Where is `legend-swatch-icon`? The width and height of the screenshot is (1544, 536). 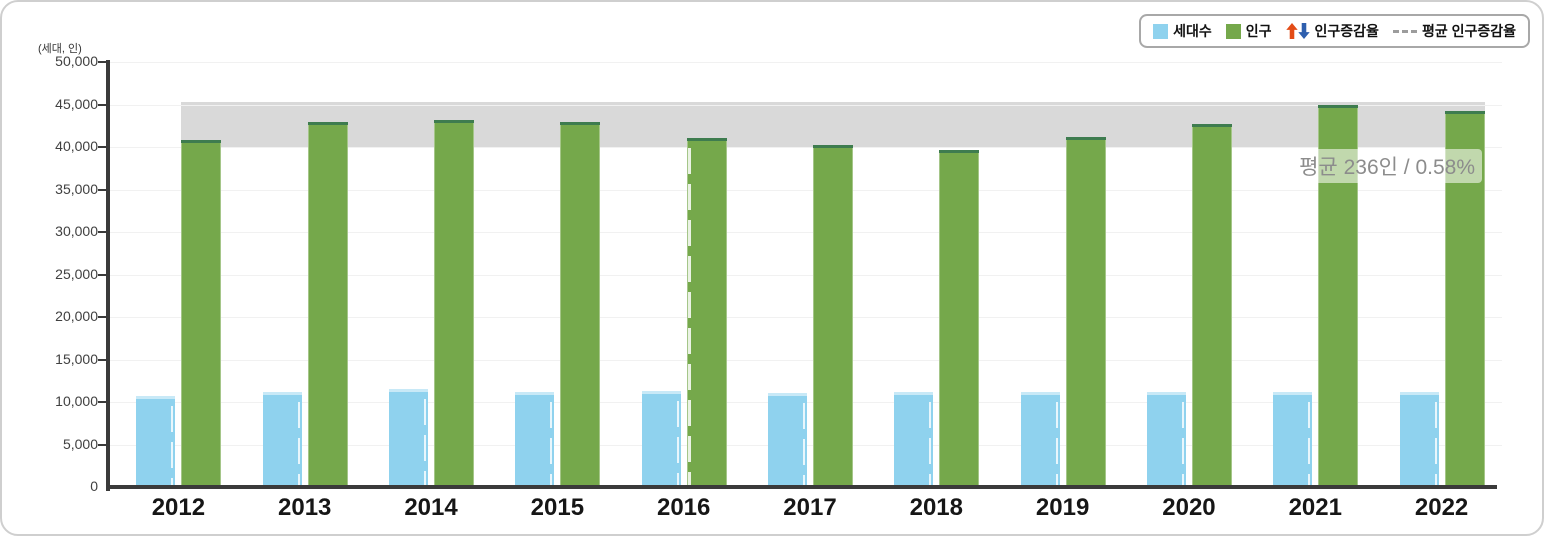
legend-swatch-icon is located at coordinates (1233, 31).